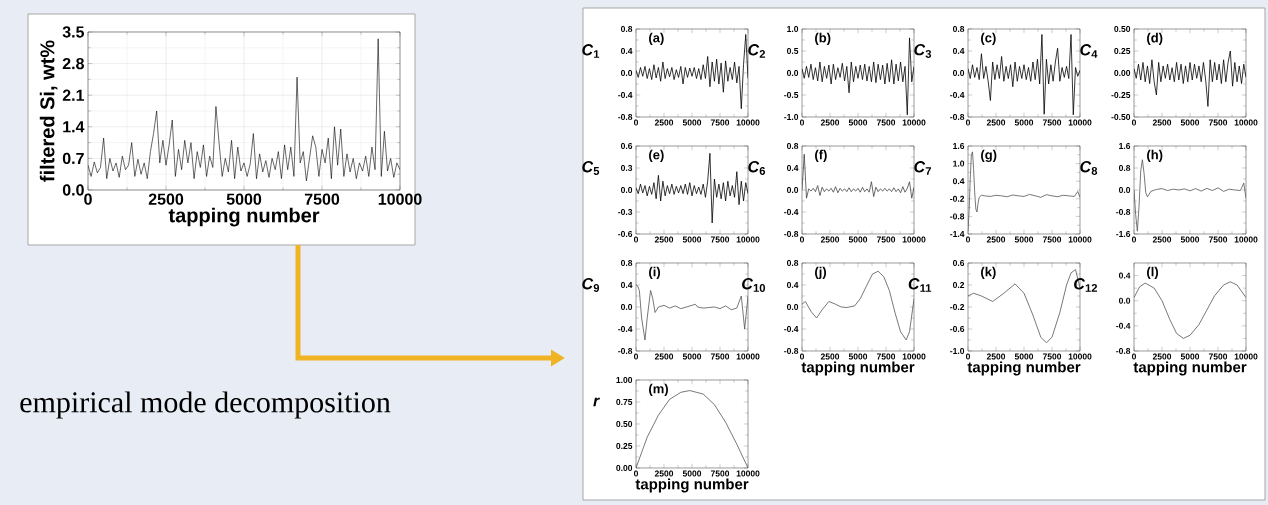 The width and height of the screenshot is (1268, 505). Describe the element at coordinates (959, 145) in the screenshot. I see `y-tick-label: 1.6` at that location.